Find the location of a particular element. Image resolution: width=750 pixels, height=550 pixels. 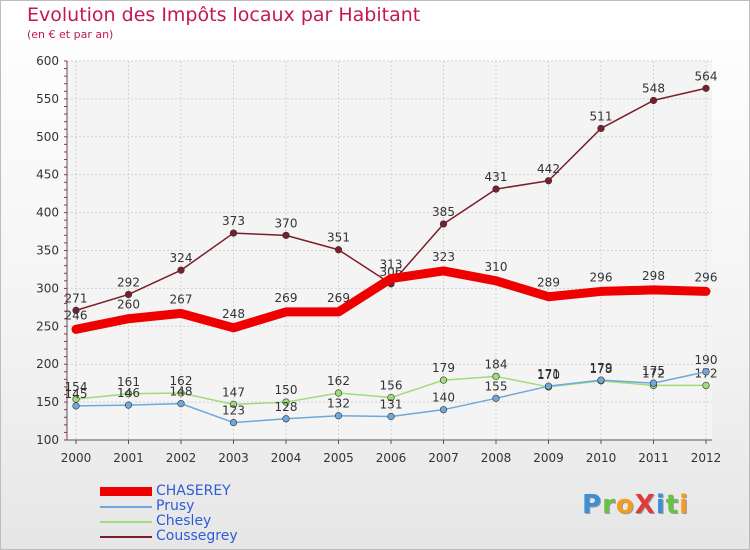

data-label-coussegrey: 271 is located at coordinates (76, 298).